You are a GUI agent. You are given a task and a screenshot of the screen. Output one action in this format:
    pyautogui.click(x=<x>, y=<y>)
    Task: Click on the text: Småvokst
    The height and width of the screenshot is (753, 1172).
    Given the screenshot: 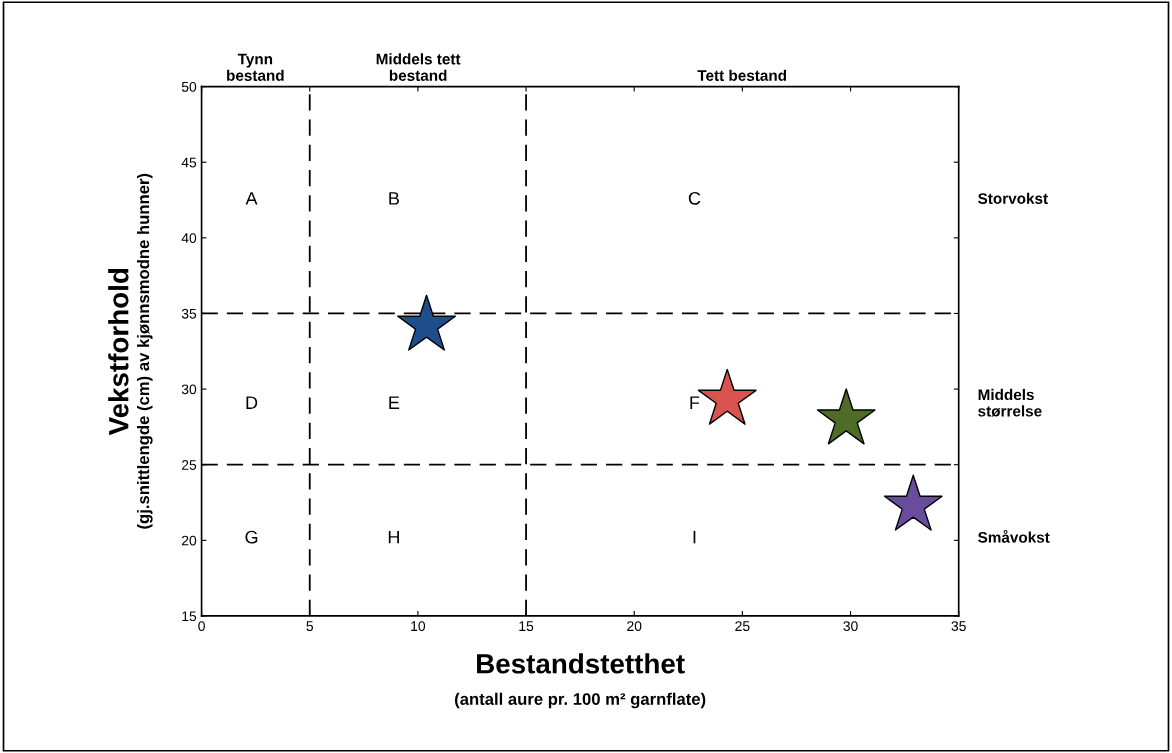 What is the action you would take?
    pyautogui.click(x=1014, y=536)
    